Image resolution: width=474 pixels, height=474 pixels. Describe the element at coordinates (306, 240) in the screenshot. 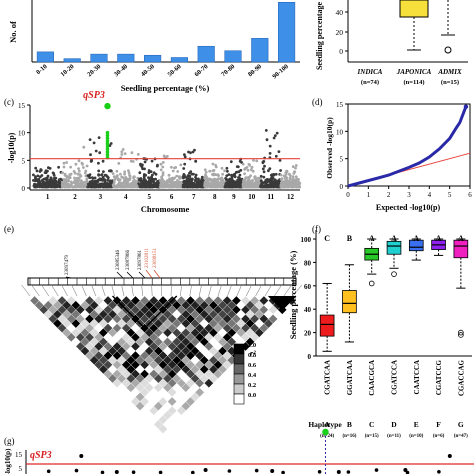

I see `panel-f-y-tick-label-100: 100` at that location.